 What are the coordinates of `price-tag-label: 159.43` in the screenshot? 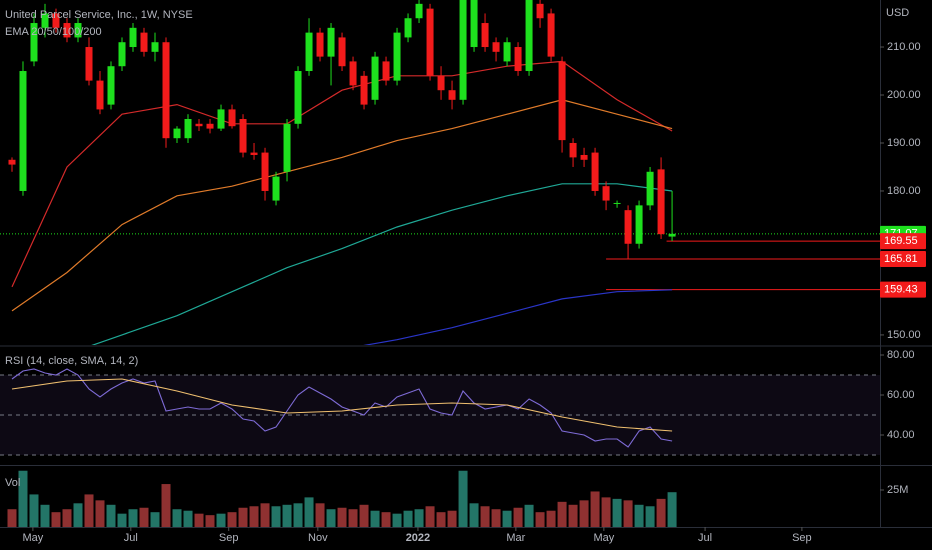 It's located at (901, 290).